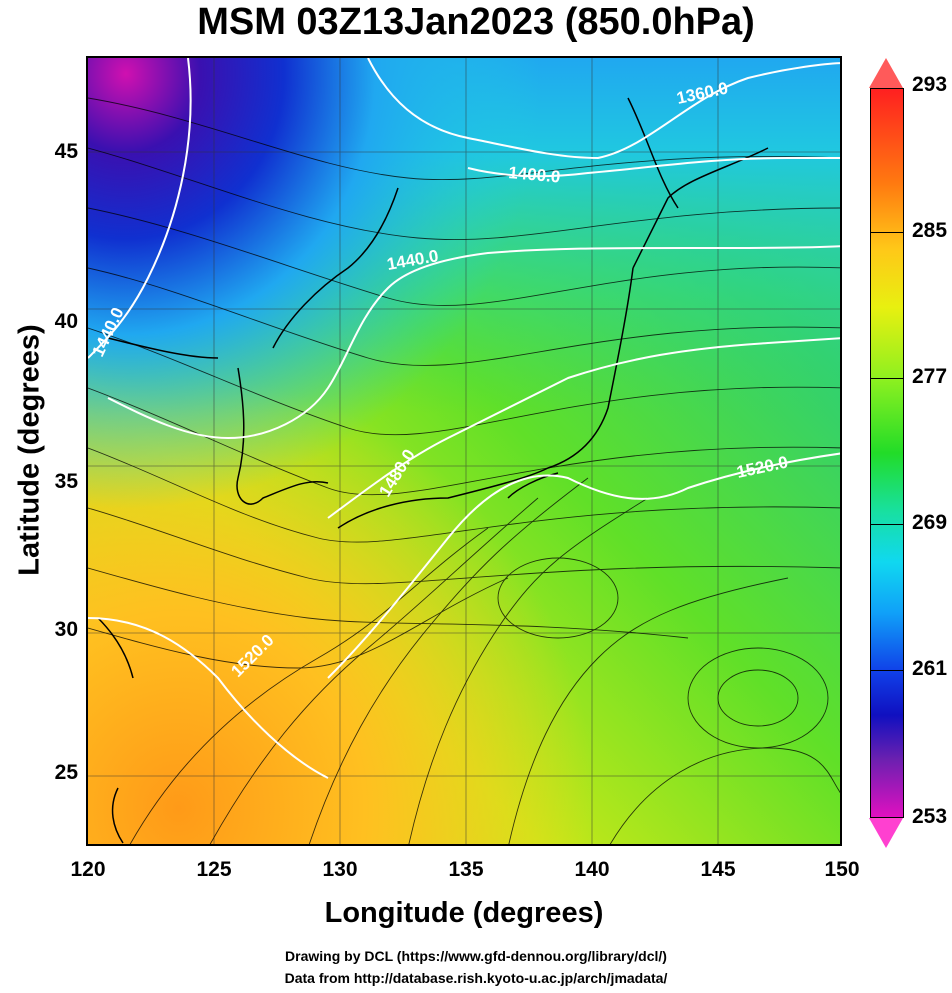 The height and width of the screenshot is (993, 952). I want to click on colorbar-tick-label: 293, so click(930, 84).